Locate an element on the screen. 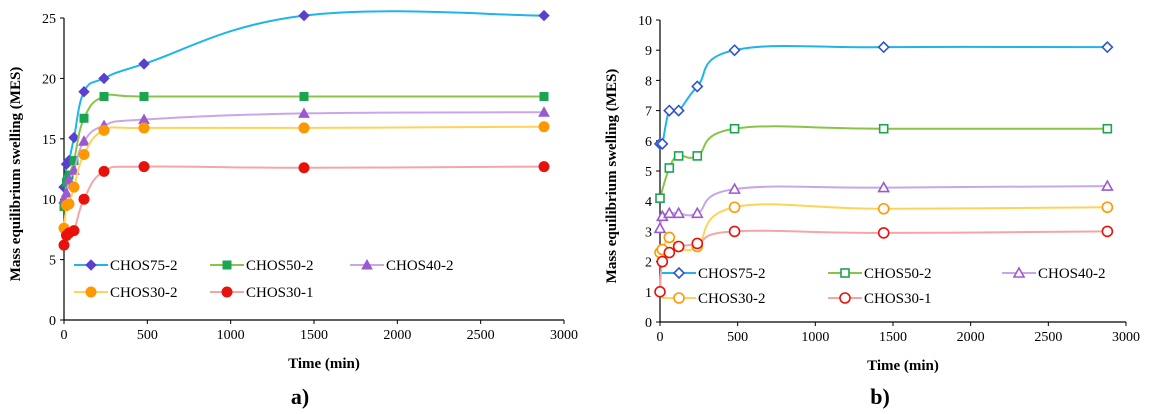 This screenshot has width=1153, height=414. y-tick-label: 20 is located at coordinates (49, 79).